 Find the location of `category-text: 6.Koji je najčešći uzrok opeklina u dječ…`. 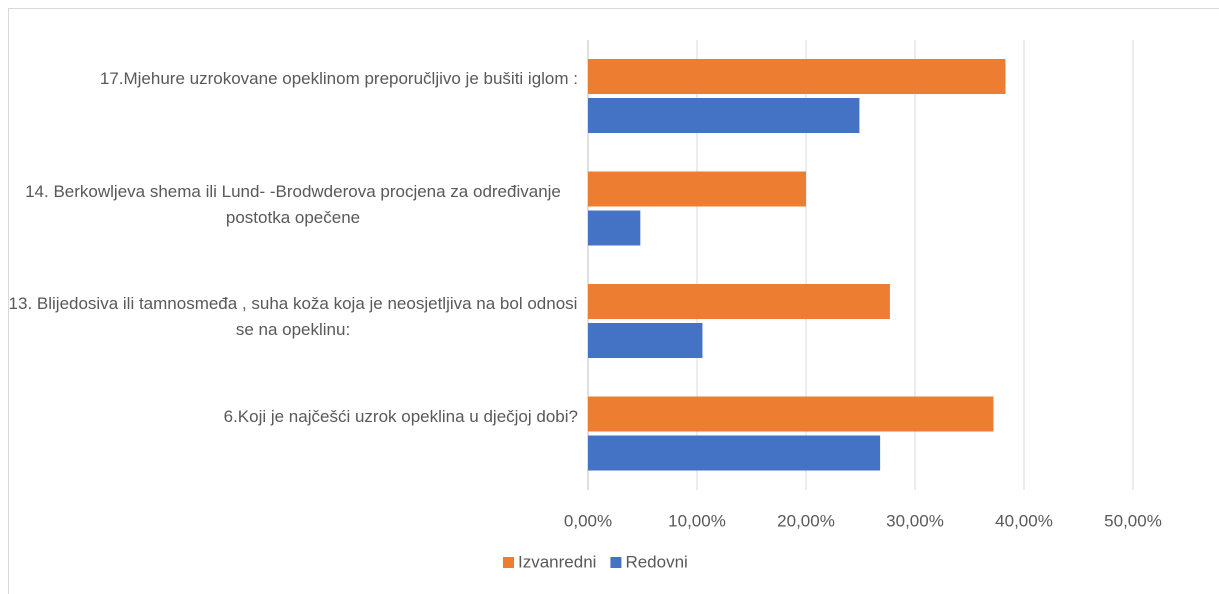

category-text: 6.Koji je najčešći uzrok opeklina u dječ… is located at coordinates (400, 416).